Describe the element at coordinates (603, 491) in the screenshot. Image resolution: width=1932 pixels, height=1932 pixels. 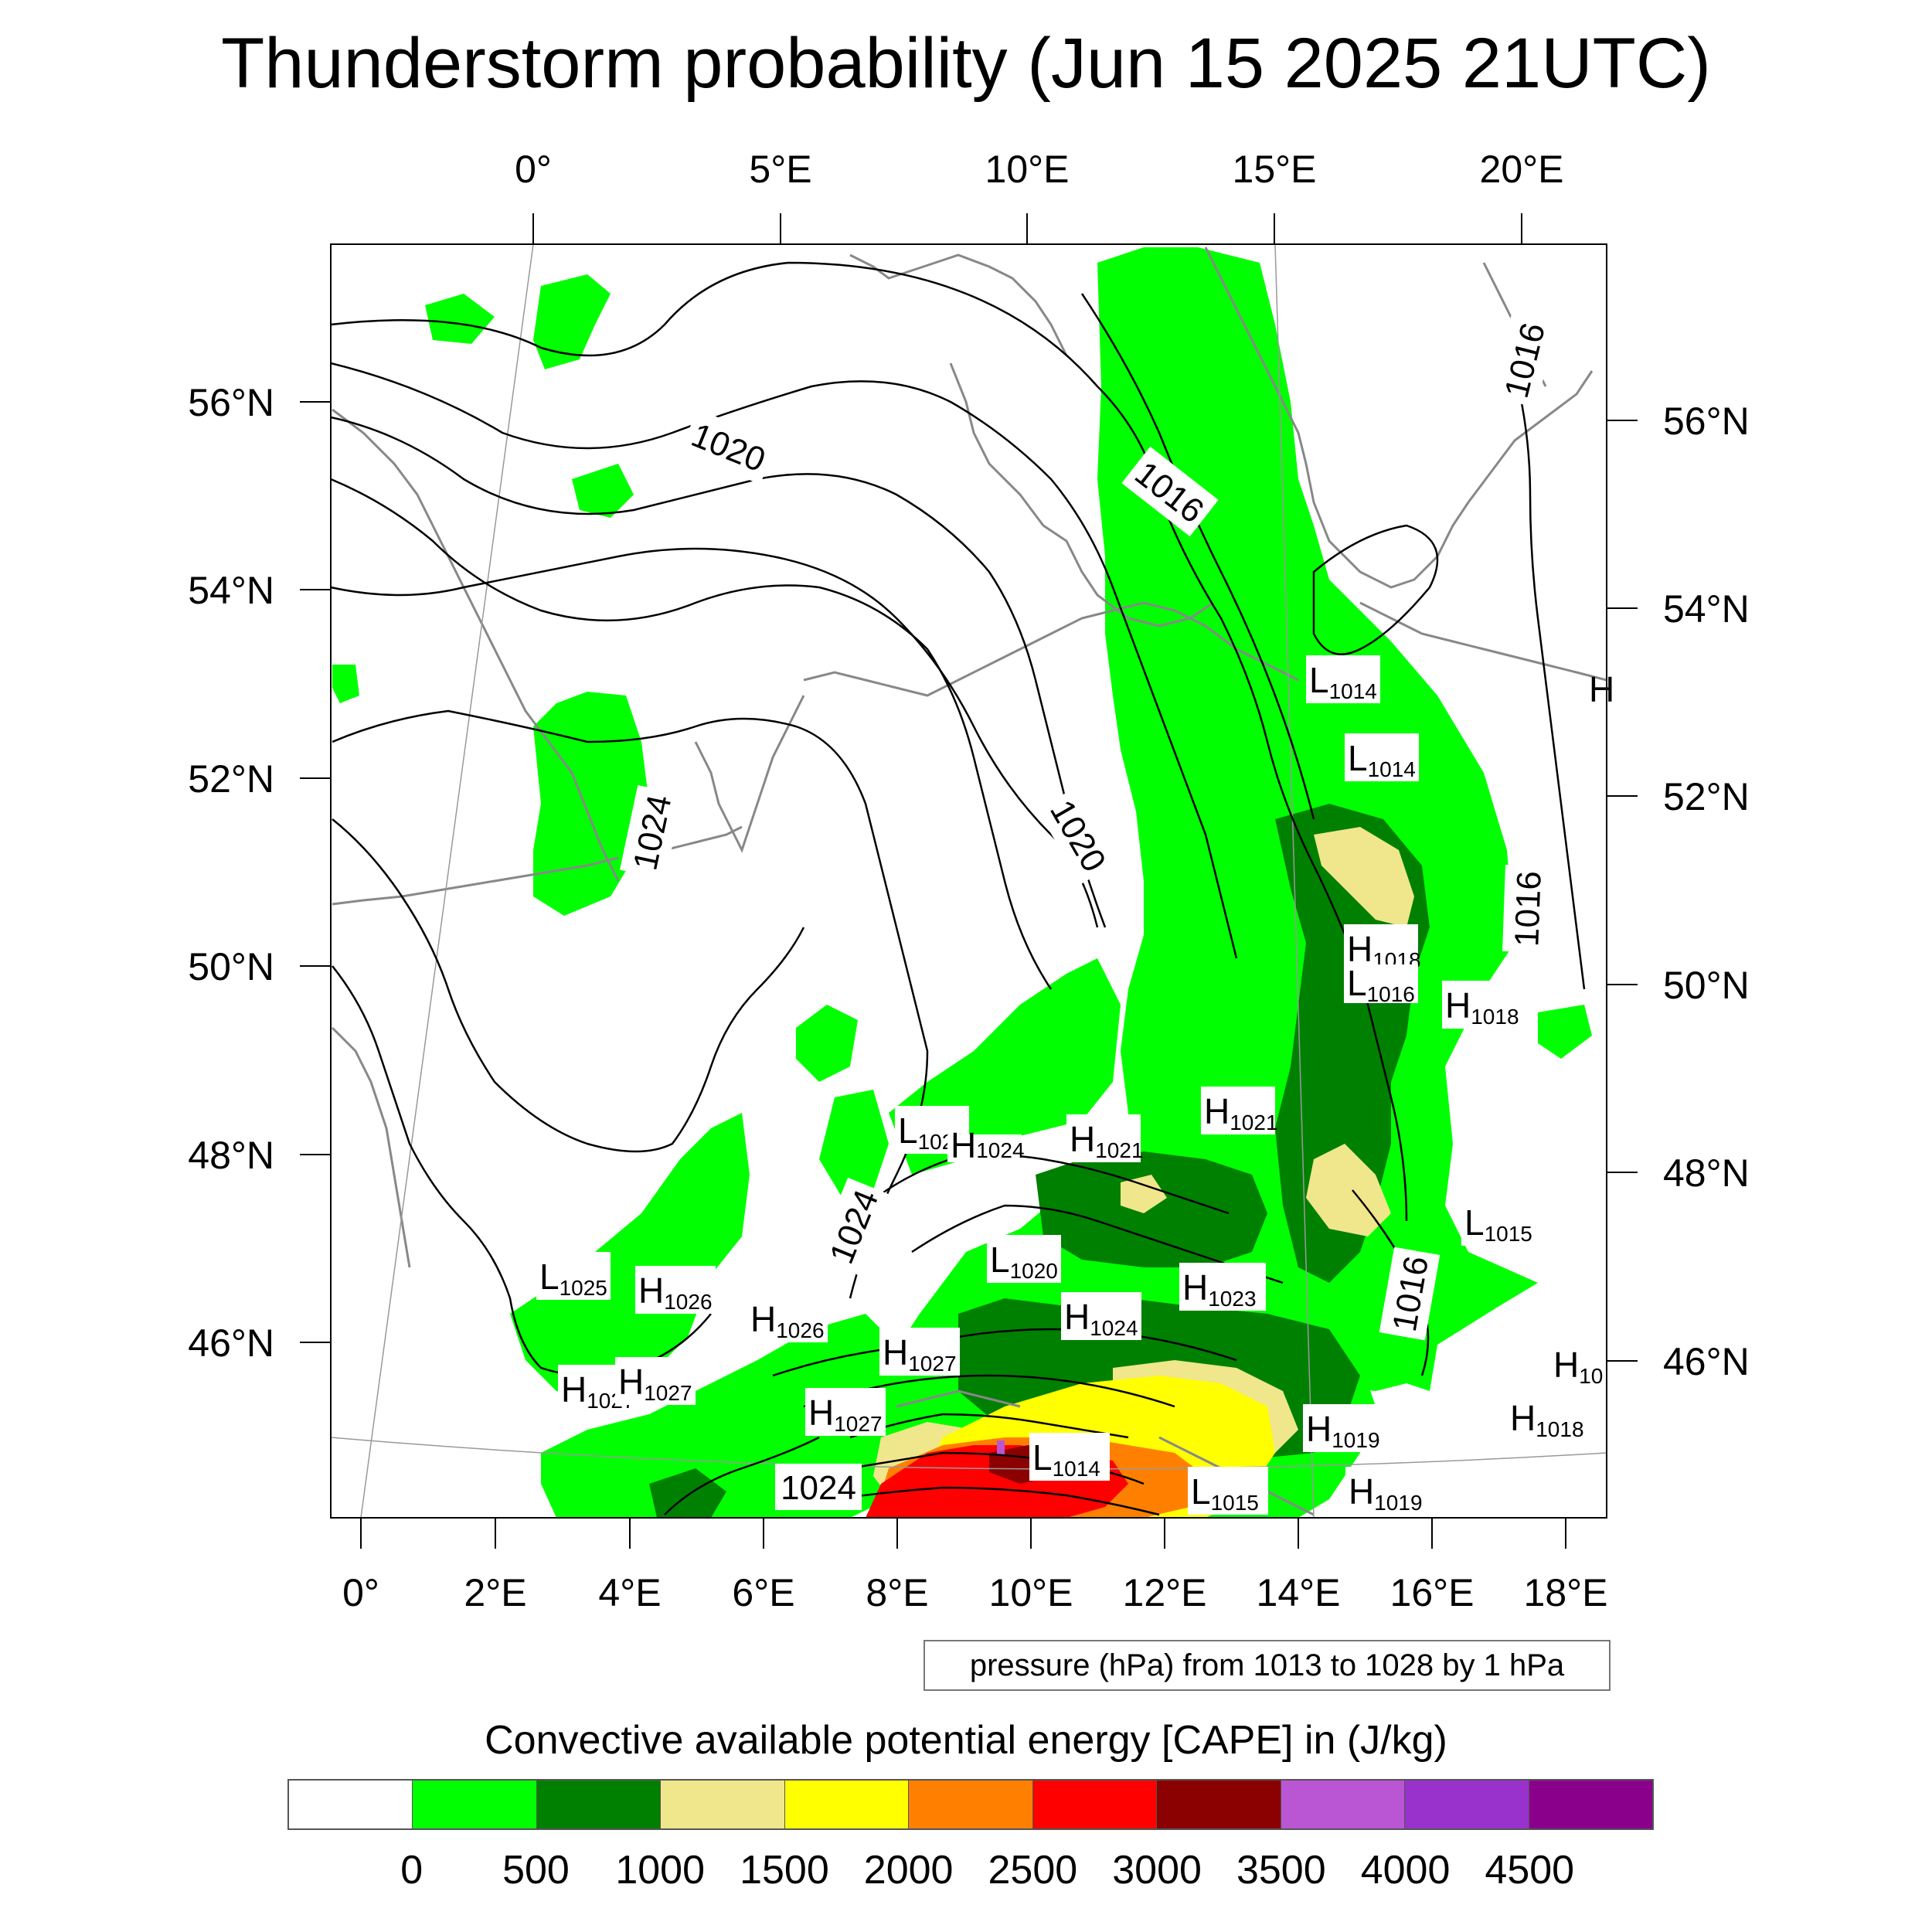
I see `cape-area-denmark-sea` at that location.